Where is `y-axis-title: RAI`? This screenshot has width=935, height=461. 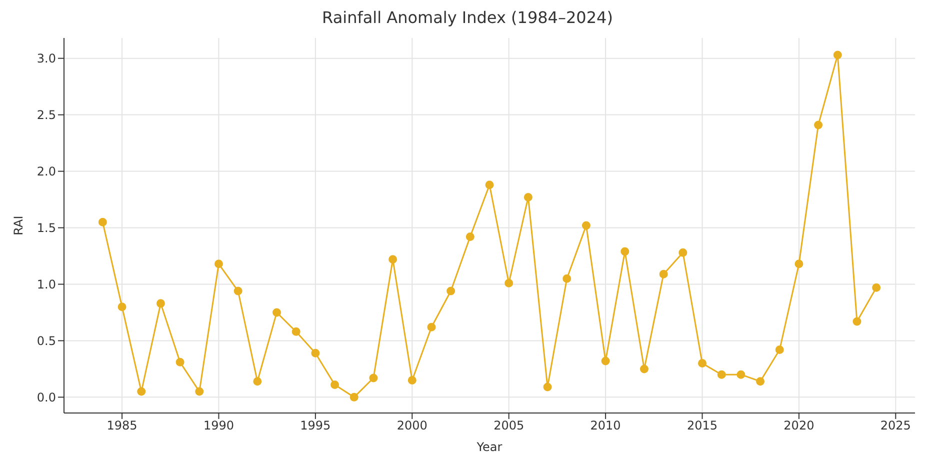 y-axis-title: RAI is located at coordinates (18, 226).